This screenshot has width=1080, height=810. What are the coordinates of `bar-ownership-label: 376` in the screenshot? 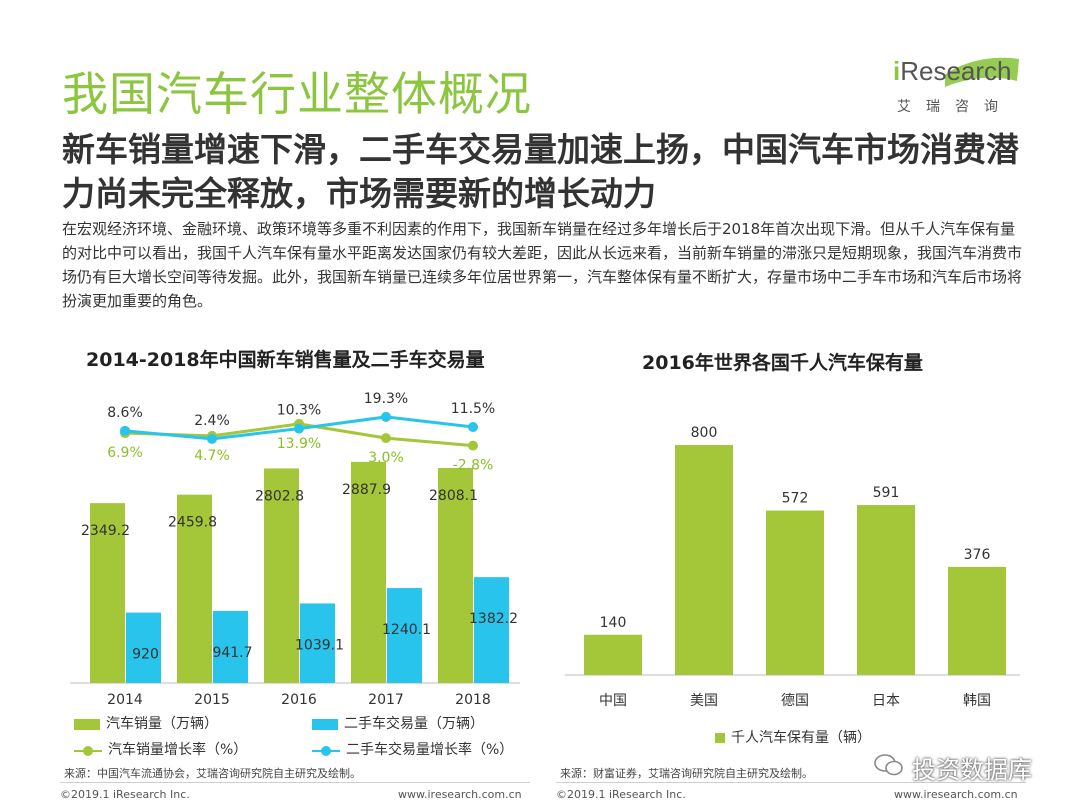 It's located at (977, 555).